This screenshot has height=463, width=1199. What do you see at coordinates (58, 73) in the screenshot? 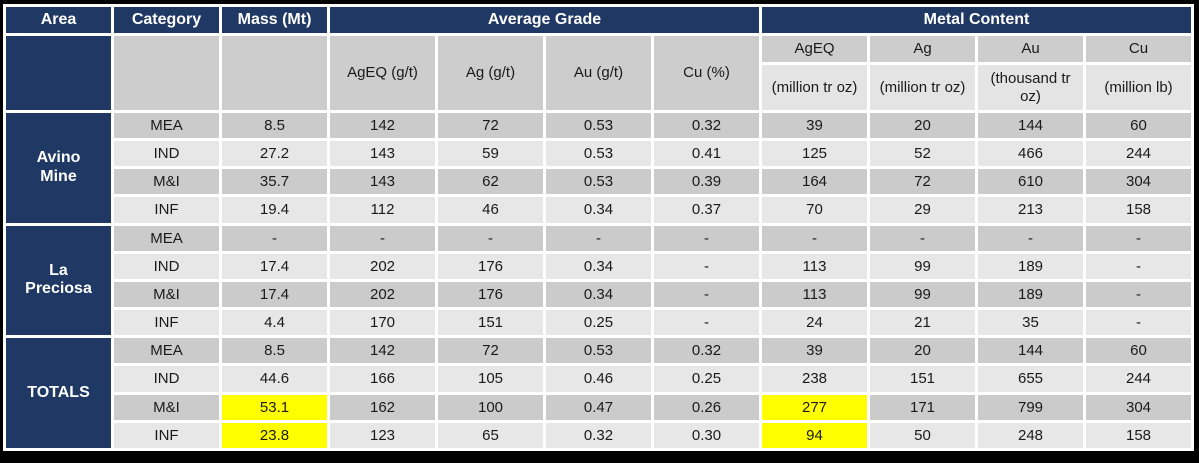
I see `area-subheader-spacer` at bounding box center [58, 73].